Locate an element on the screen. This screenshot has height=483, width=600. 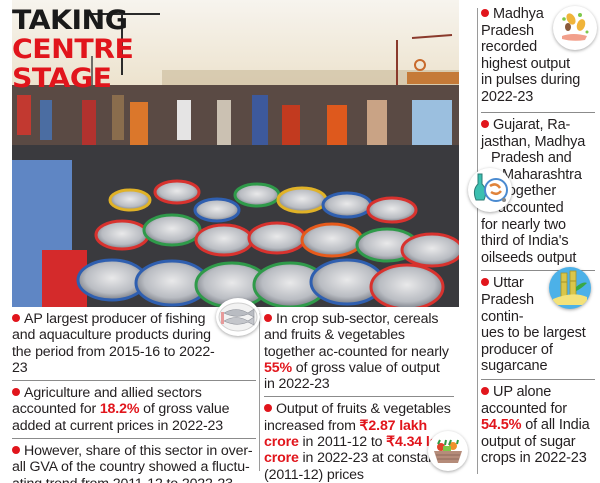
fact-line: Gujarat, Ra- is located at coordinates (532, 125).